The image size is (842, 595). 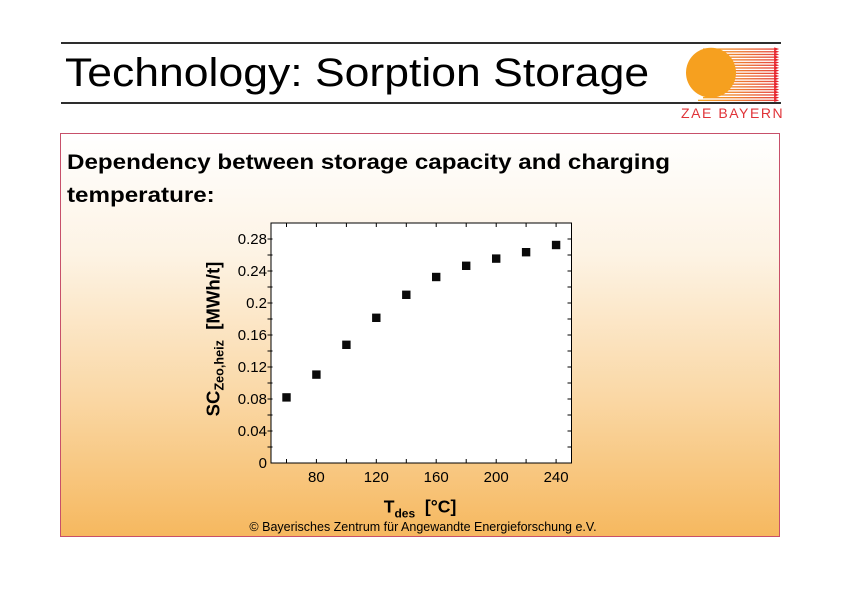 I want to click on svg-text: 0.16, so click(x=252, y=335).